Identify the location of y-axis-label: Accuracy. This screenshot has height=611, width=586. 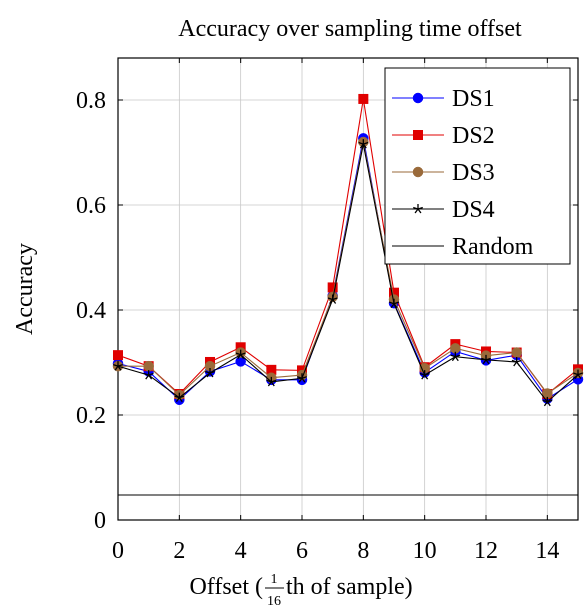
(25, 289).